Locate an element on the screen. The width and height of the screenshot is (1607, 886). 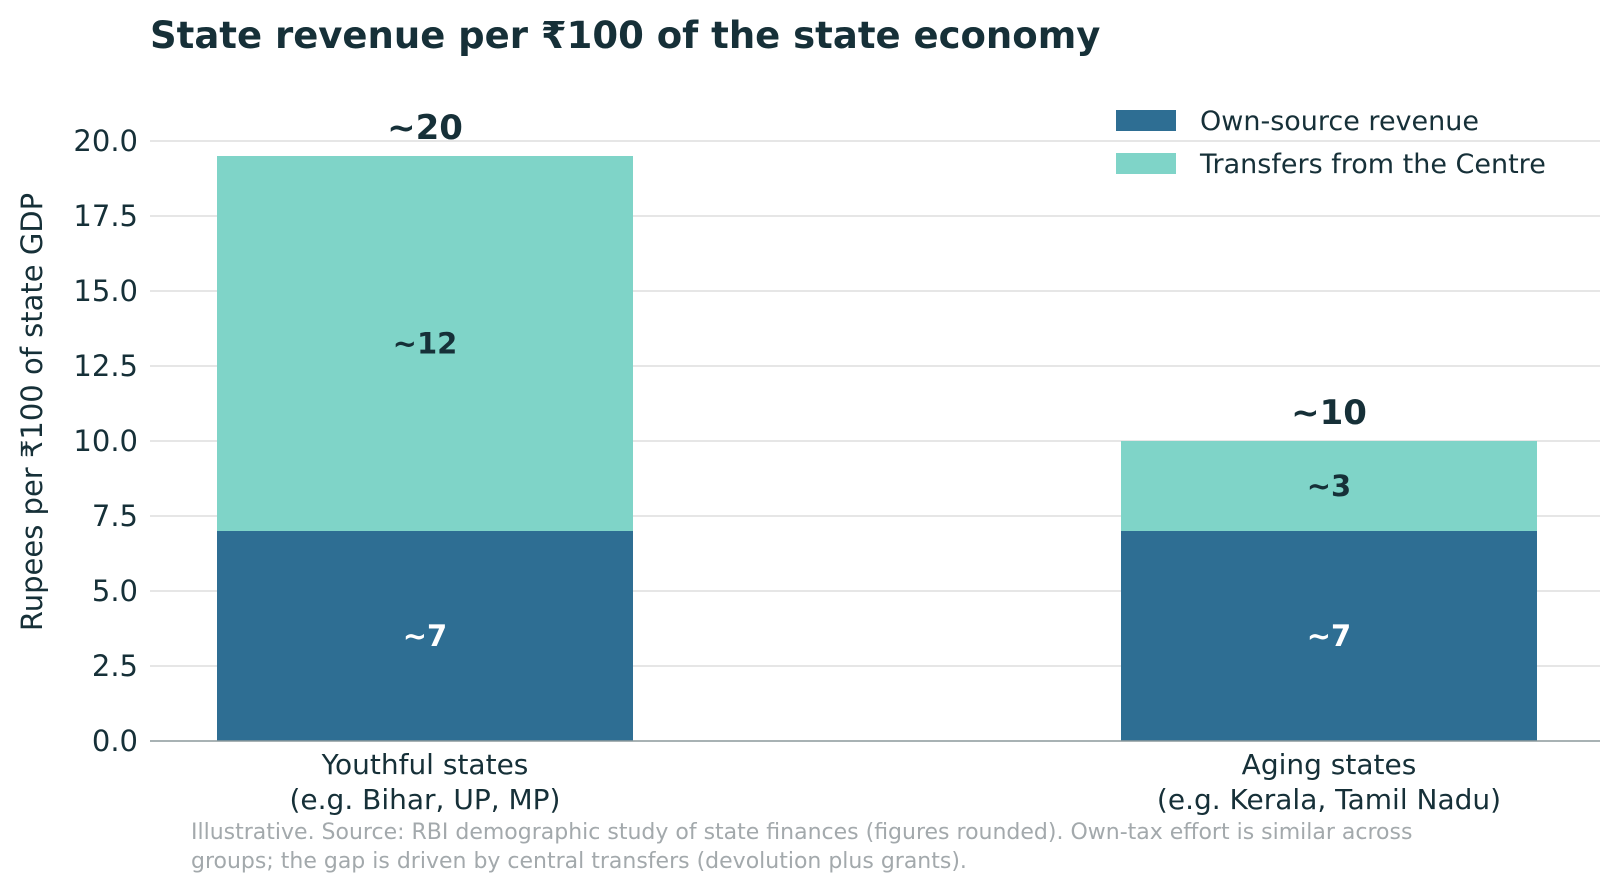
y-tick-label: 20.0 is located at coordinates (105, 141).